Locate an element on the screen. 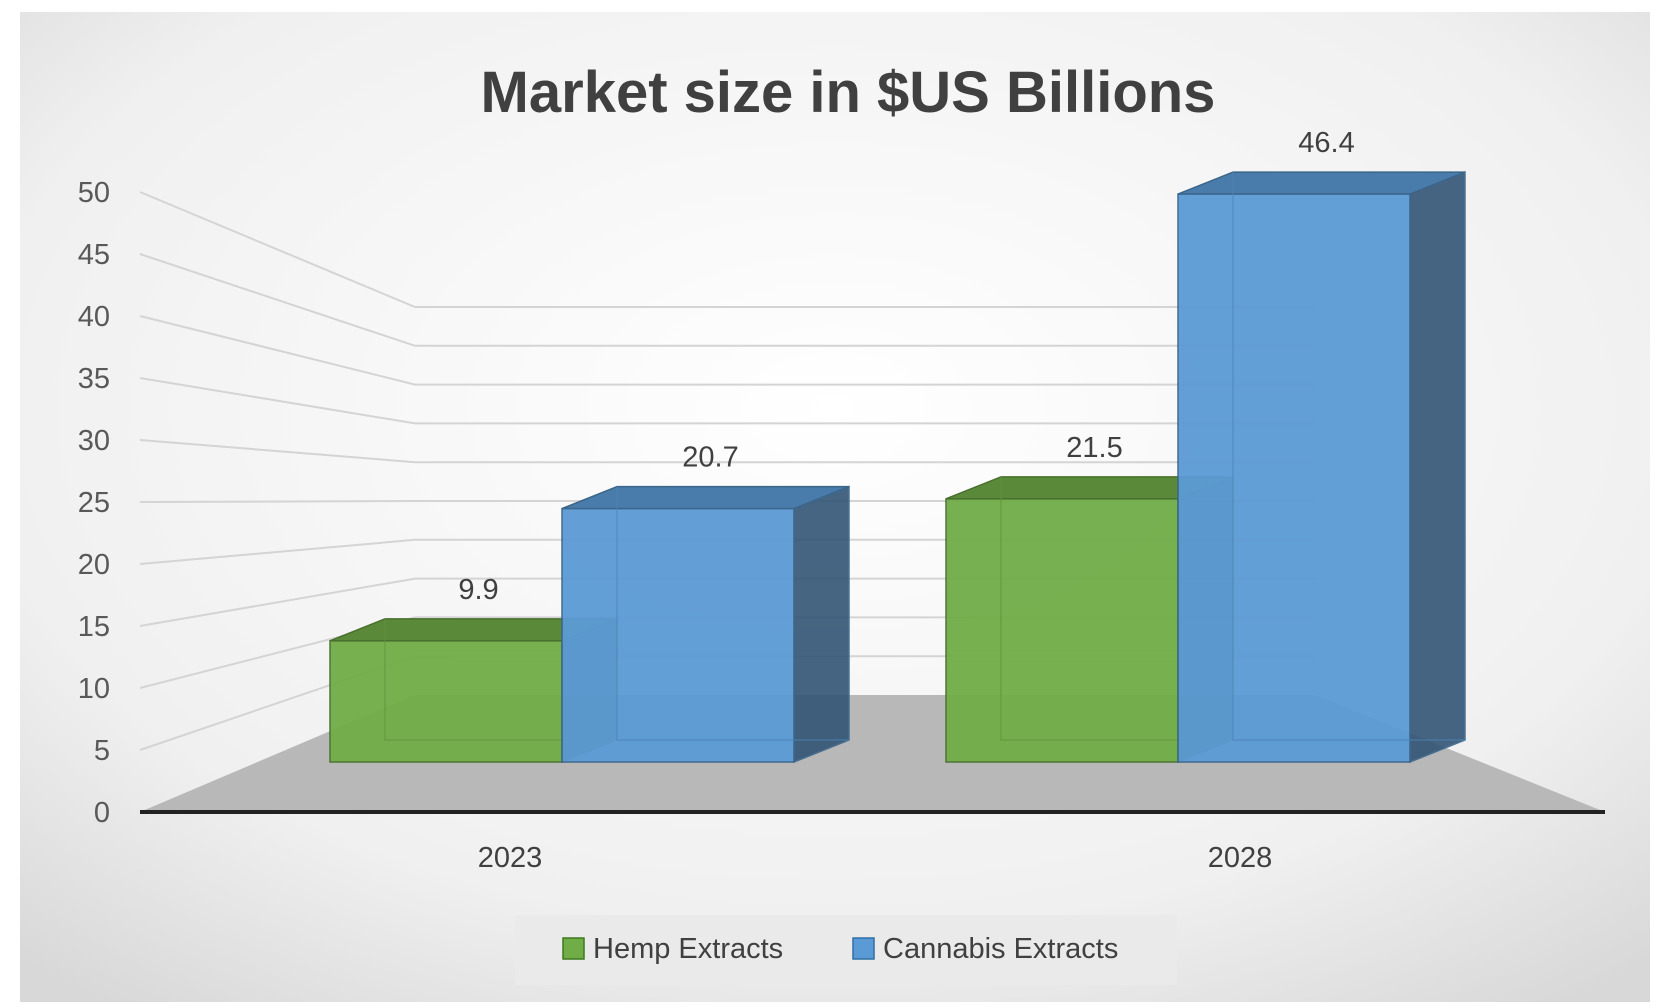 Image resolution: width=1657 pixels, height=1008 pixels. y-axis-ticks: 0 5 10 15 20 25 30 35 40 45 50 is located at coordinates (94, 503).